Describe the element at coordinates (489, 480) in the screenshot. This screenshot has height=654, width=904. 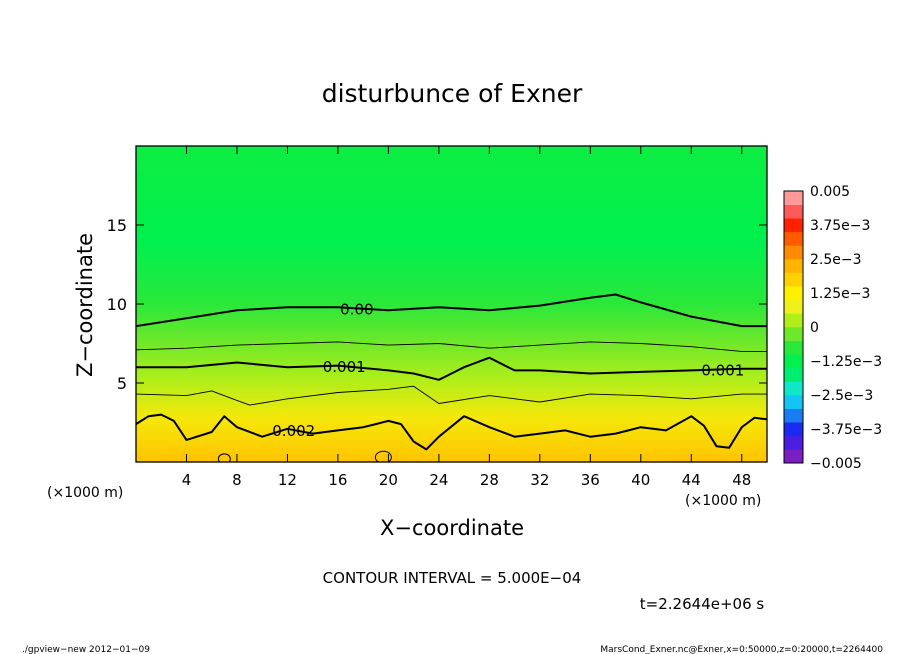
I see `x-tick-label: 28` at that location.